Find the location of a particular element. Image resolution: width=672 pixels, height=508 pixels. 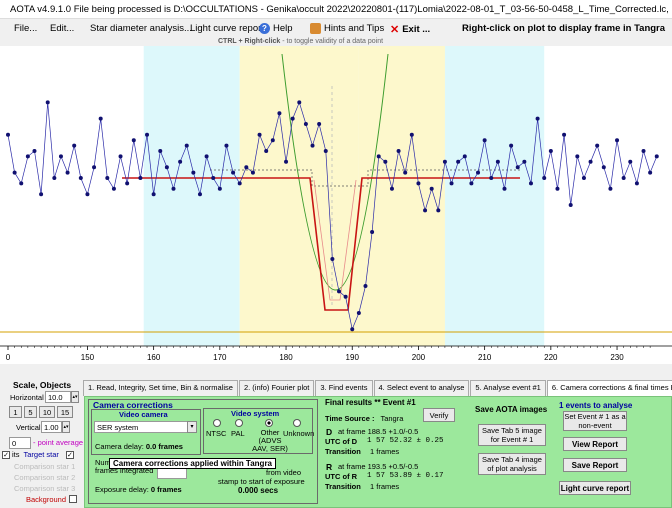

tab-analyse-event: 5. Analyse event #1 is located at coordinates (508, 388).